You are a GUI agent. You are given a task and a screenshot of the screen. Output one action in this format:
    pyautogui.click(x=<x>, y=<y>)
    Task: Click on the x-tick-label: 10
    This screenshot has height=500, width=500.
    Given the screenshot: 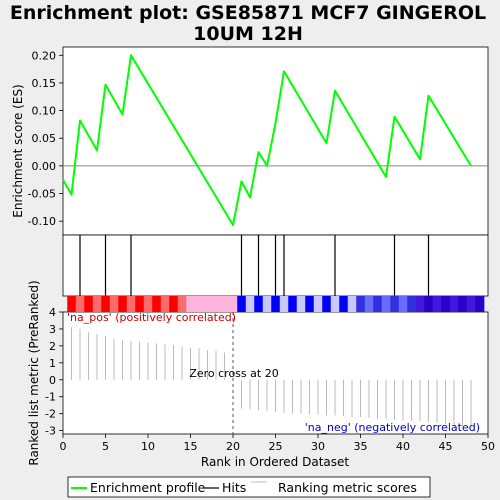 What is the action you would take?
    pyautogui.click(x=148, y=446)
    